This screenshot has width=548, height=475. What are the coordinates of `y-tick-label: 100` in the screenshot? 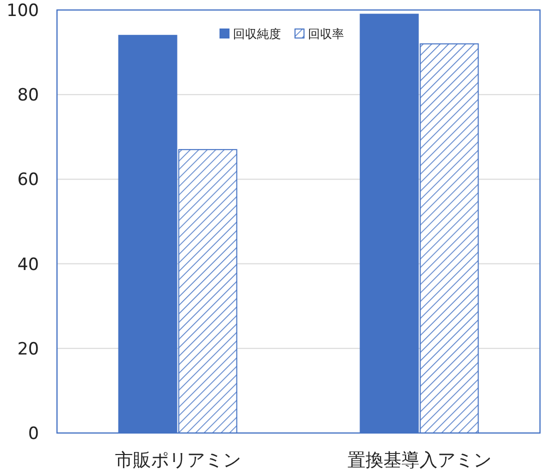 It's located at (22, 11).